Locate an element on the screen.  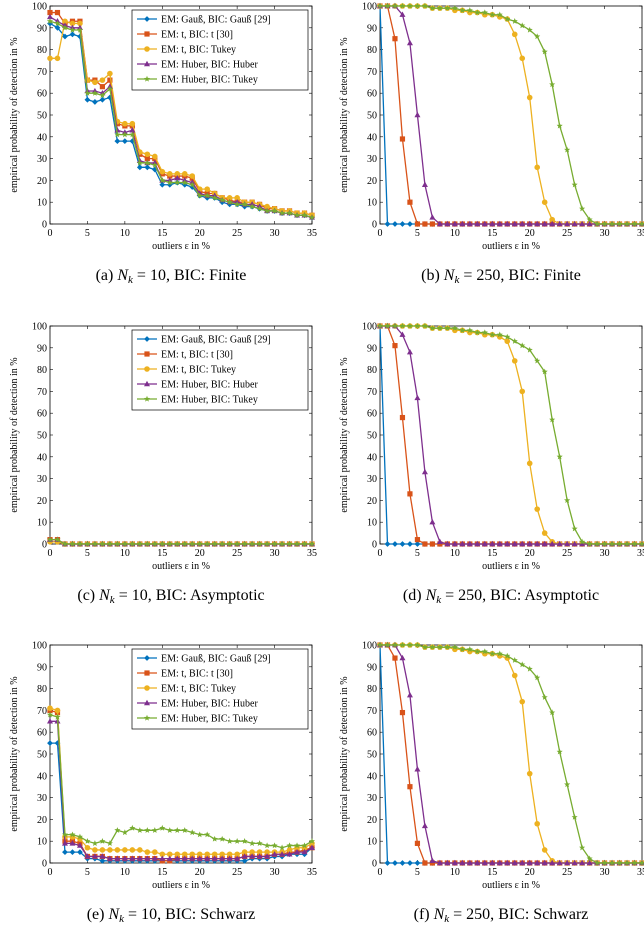
x-tick-label: 20 is located at coordinates (530, 553).